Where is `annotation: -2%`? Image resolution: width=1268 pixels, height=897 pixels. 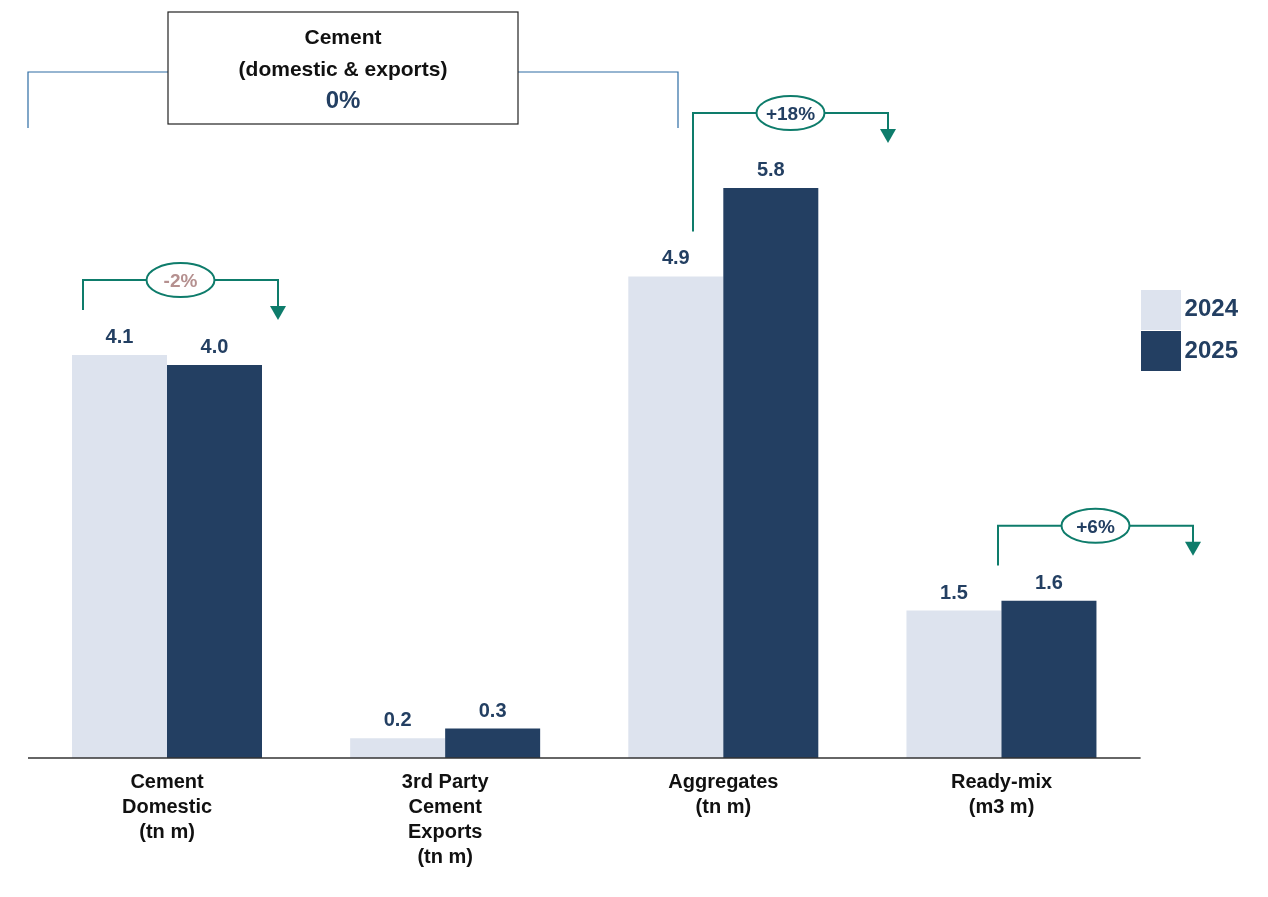 annotation: -2% is located at coordinates (180, 281).